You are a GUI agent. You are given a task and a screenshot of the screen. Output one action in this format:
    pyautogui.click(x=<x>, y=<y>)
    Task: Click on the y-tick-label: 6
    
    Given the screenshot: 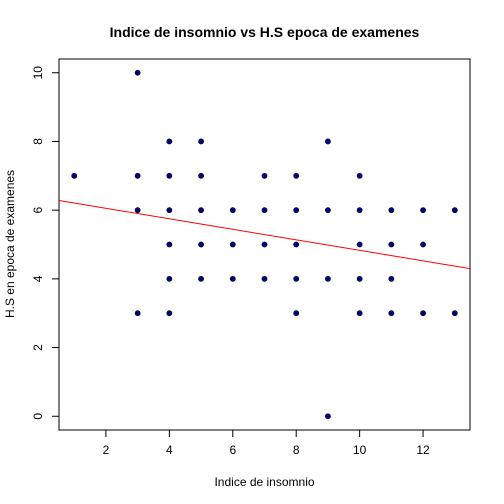 What is the action you would take?
    pyautogui.click(x=38, y=209)
    